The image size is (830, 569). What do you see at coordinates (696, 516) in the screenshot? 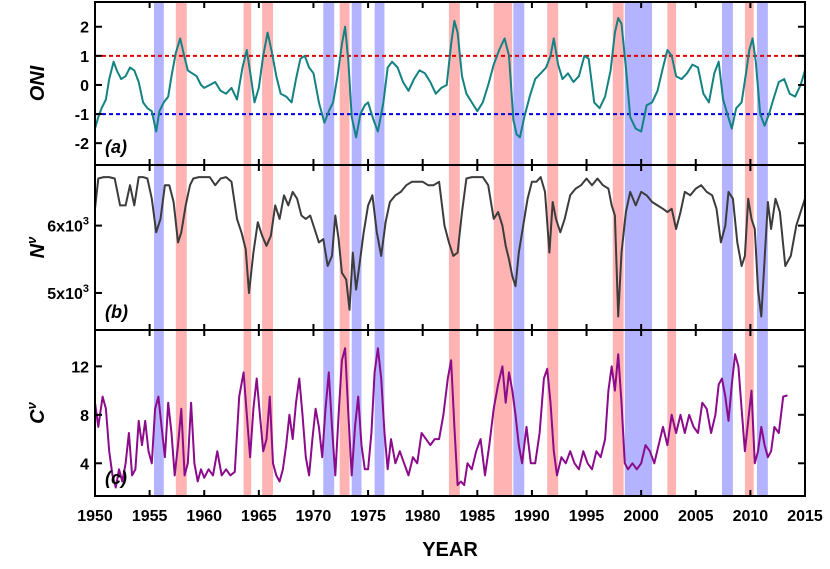
I see `x-tick-label: 2005` at bounding box center [696, 516].